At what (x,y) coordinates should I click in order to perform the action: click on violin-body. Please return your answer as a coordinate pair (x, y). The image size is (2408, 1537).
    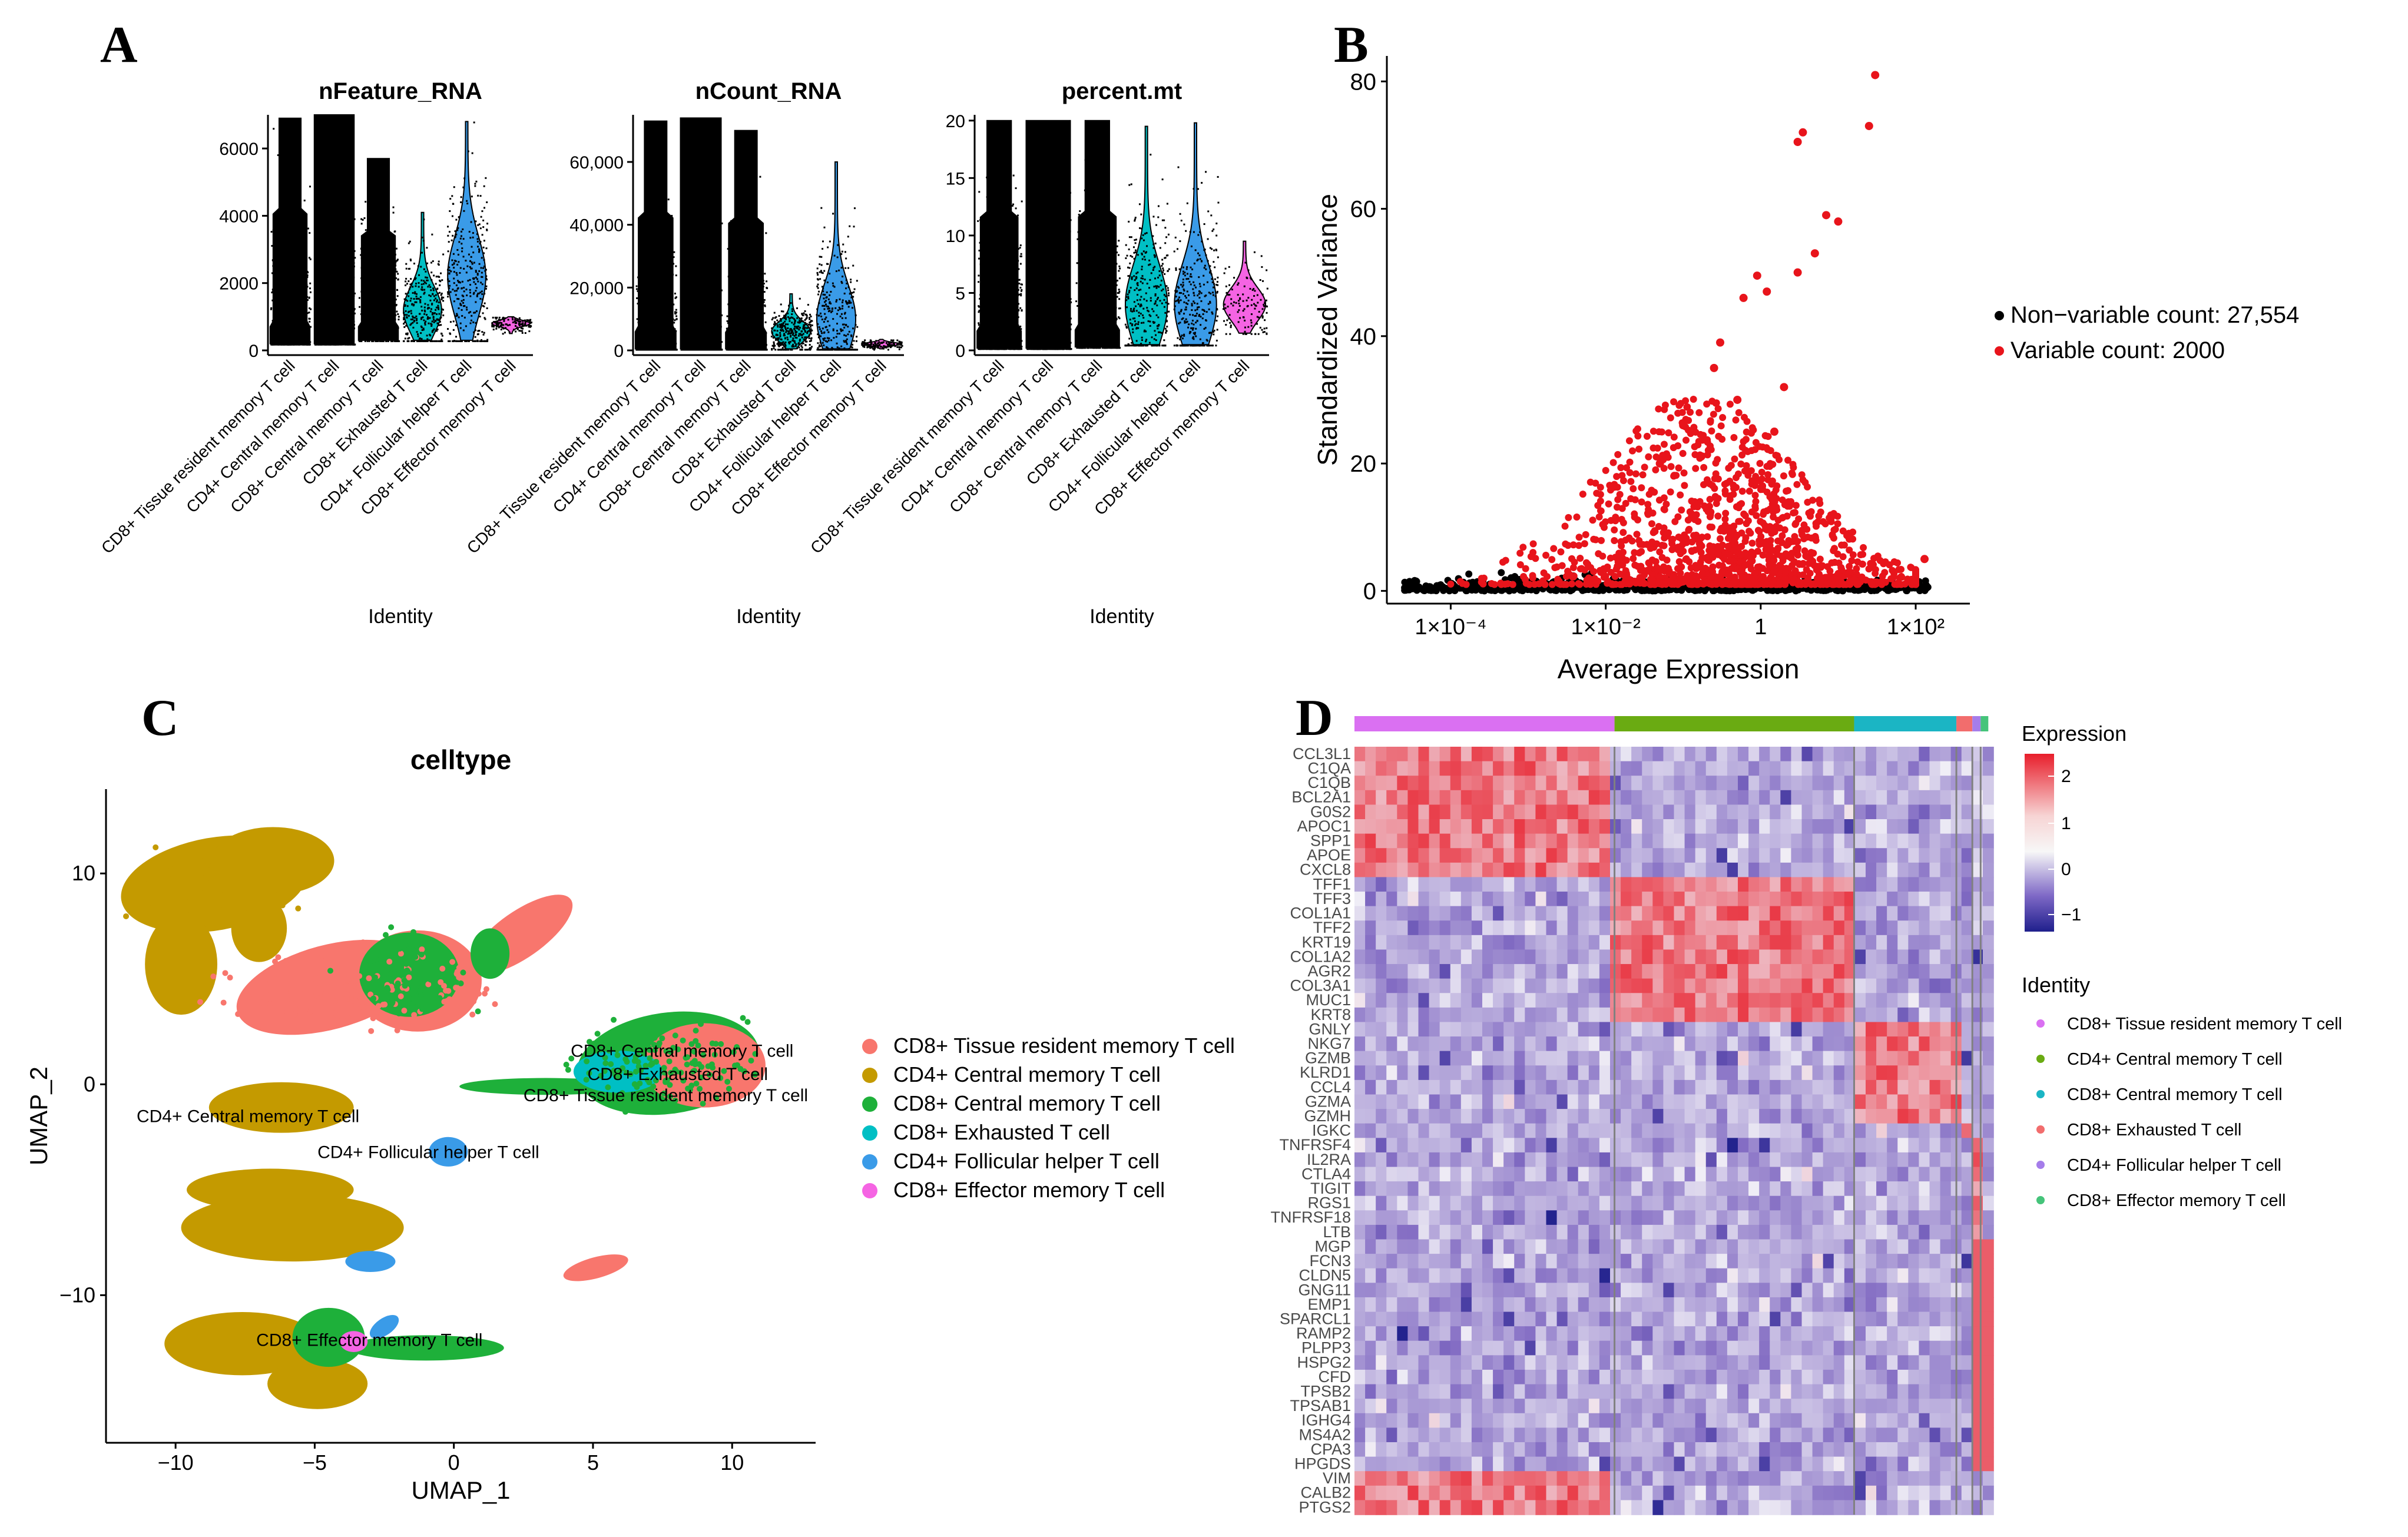
    Looking at the image, I should click on (655, 235).